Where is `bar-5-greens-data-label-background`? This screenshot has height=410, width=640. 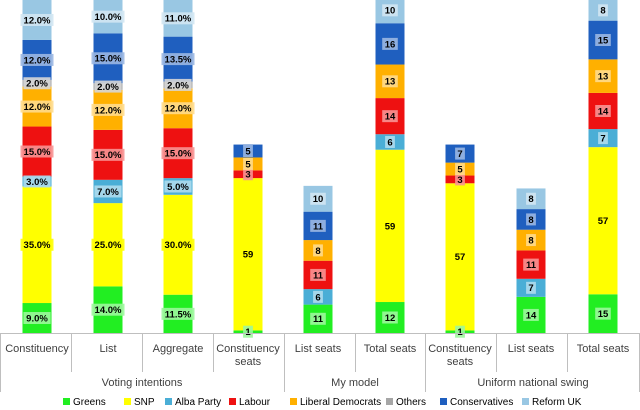 bar-5-greens-data-label-background is located at coordinates (318, 318).